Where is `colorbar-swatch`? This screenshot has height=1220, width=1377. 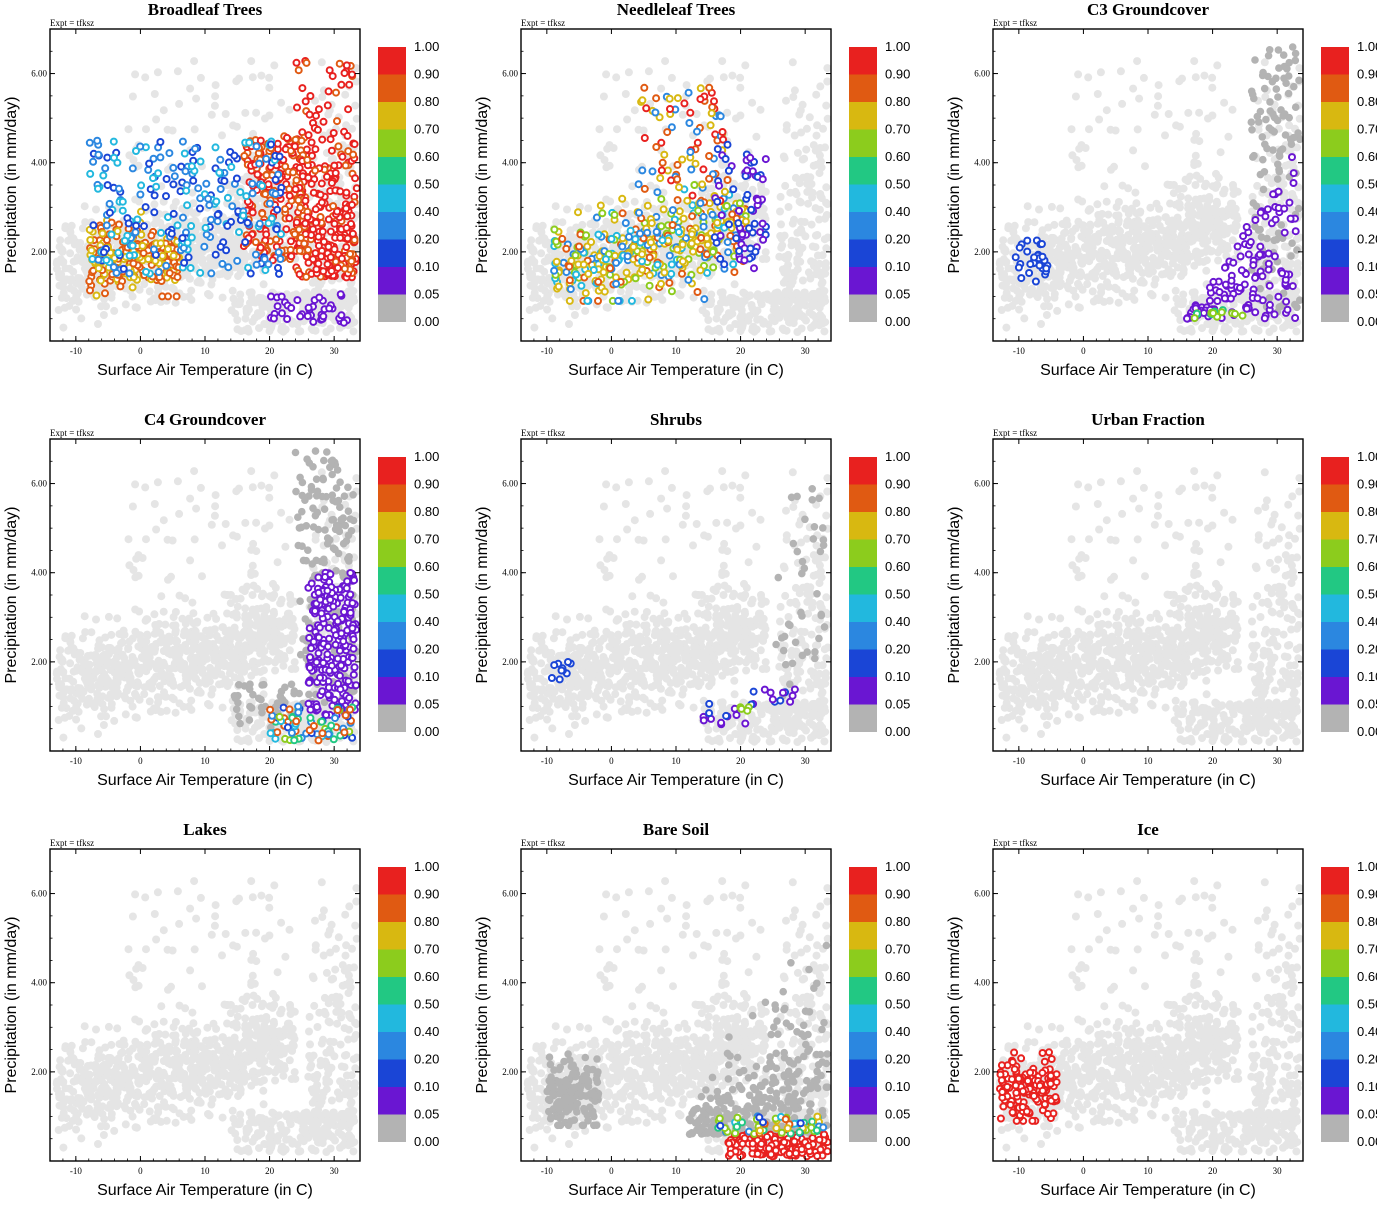 colorbar-swatch is located at coordinates (392, 308).